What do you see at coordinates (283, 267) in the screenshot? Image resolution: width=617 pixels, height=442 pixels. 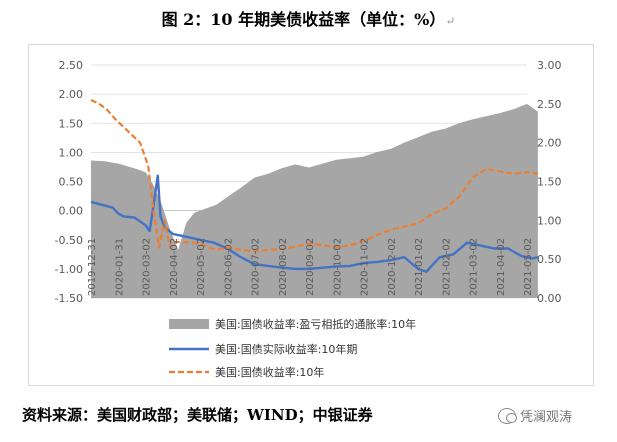 I see `x-axis-tick: 2020-08-02` at bounding box center [283, 267].